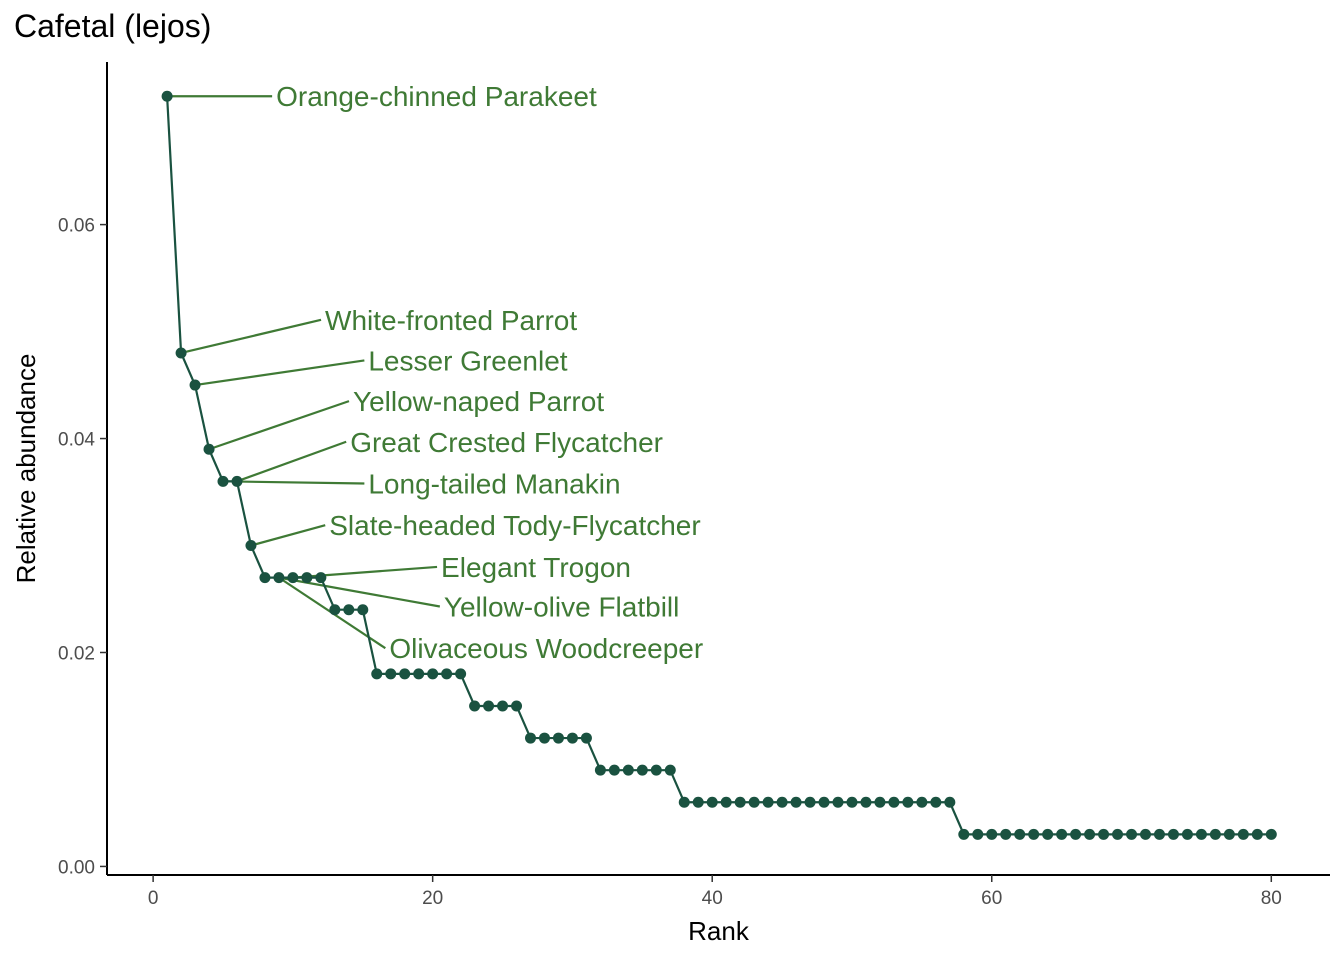 Image resolution: width=1344 pixels, height=960 pixels. Describe the element at coordinates (451, 320) in the screenshot. I see `species-label: White-fronted Parrot` at that location.